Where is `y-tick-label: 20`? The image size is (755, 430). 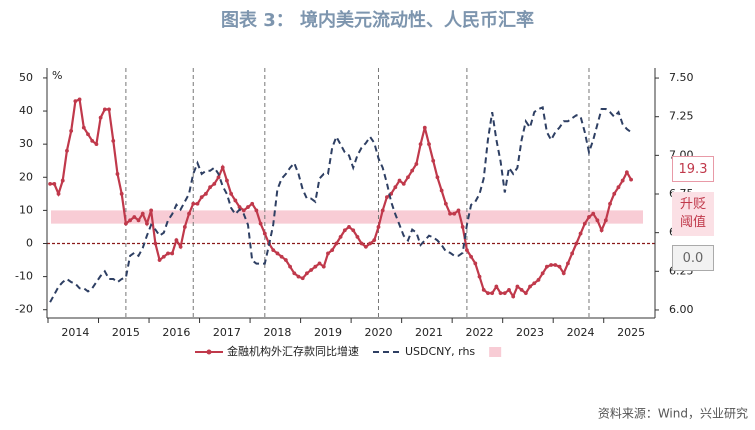 y-tick-label: 20 is located at coordinates (26, 176).